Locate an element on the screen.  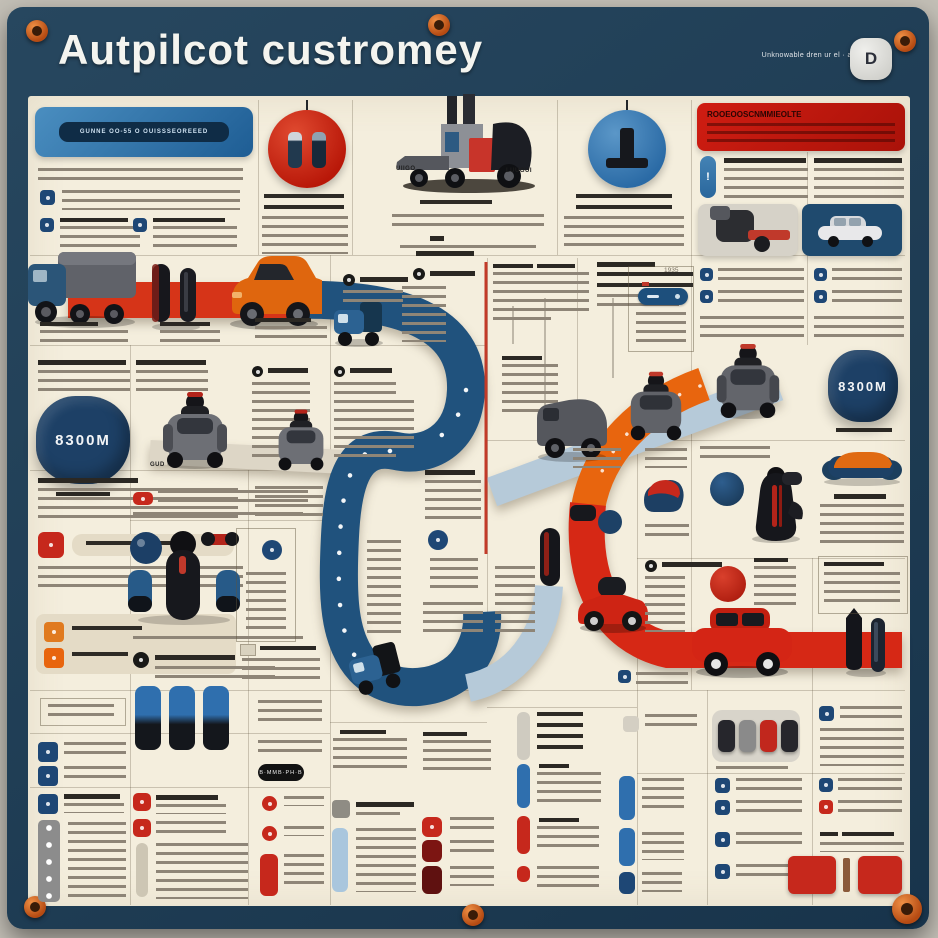
numbered-bar is located at coordinates (49, 861).